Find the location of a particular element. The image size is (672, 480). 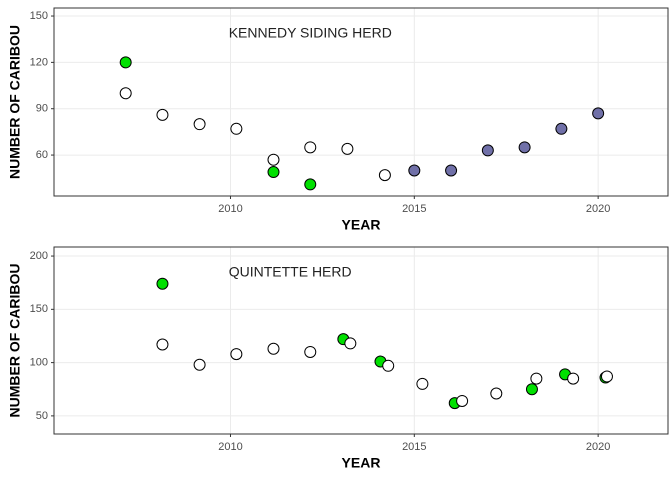

y-tick-label: 50 is located at coordinates (42, 416).